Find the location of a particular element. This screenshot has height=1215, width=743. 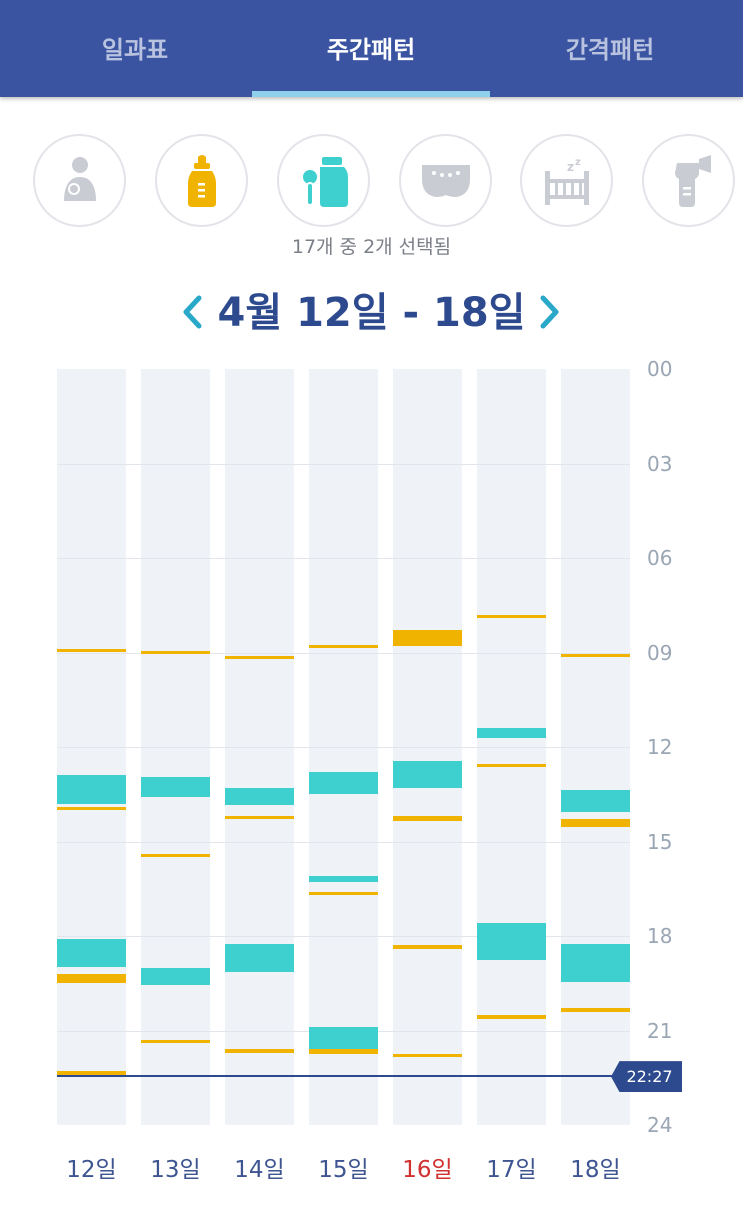

day-label: 13일 is located at coordinates (175, 1170).